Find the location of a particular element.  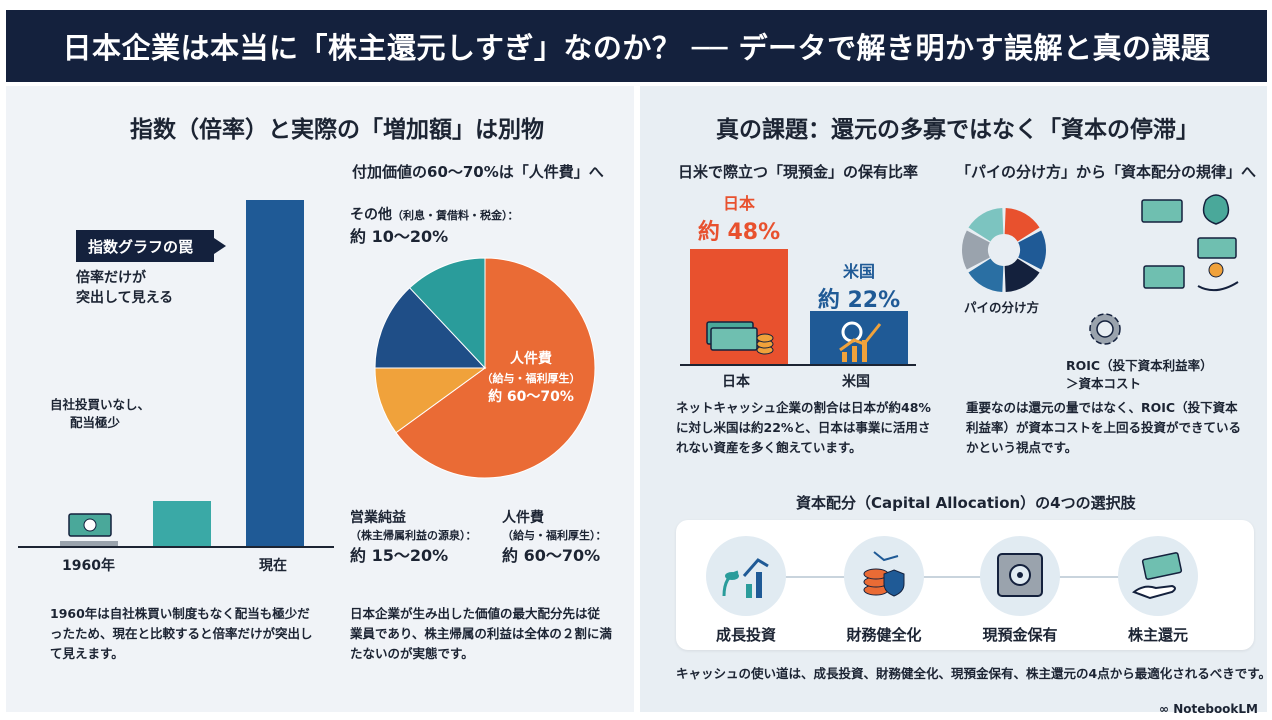

labor-value: 約 60〜70% is located at coordinates (531, 397).